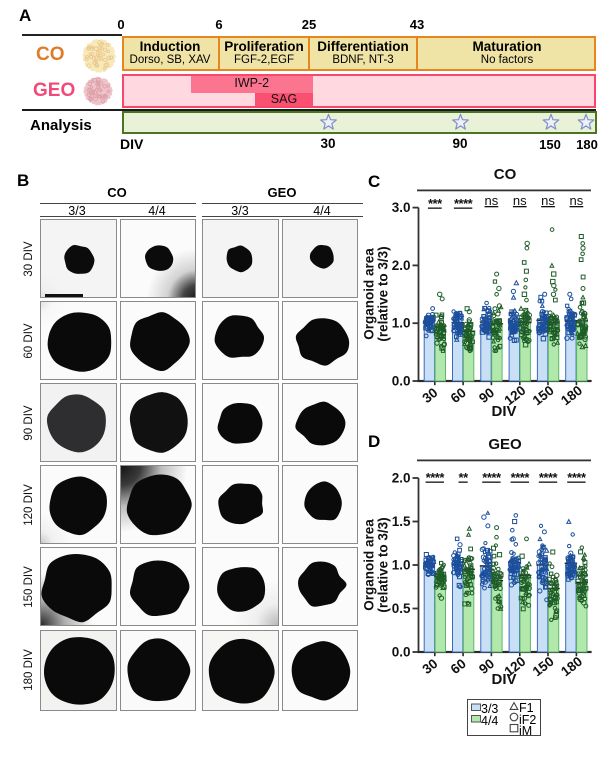 The height and width of the screenshot is (764, 613). I want to click on svg-text: 0.5, so click(401, 608).